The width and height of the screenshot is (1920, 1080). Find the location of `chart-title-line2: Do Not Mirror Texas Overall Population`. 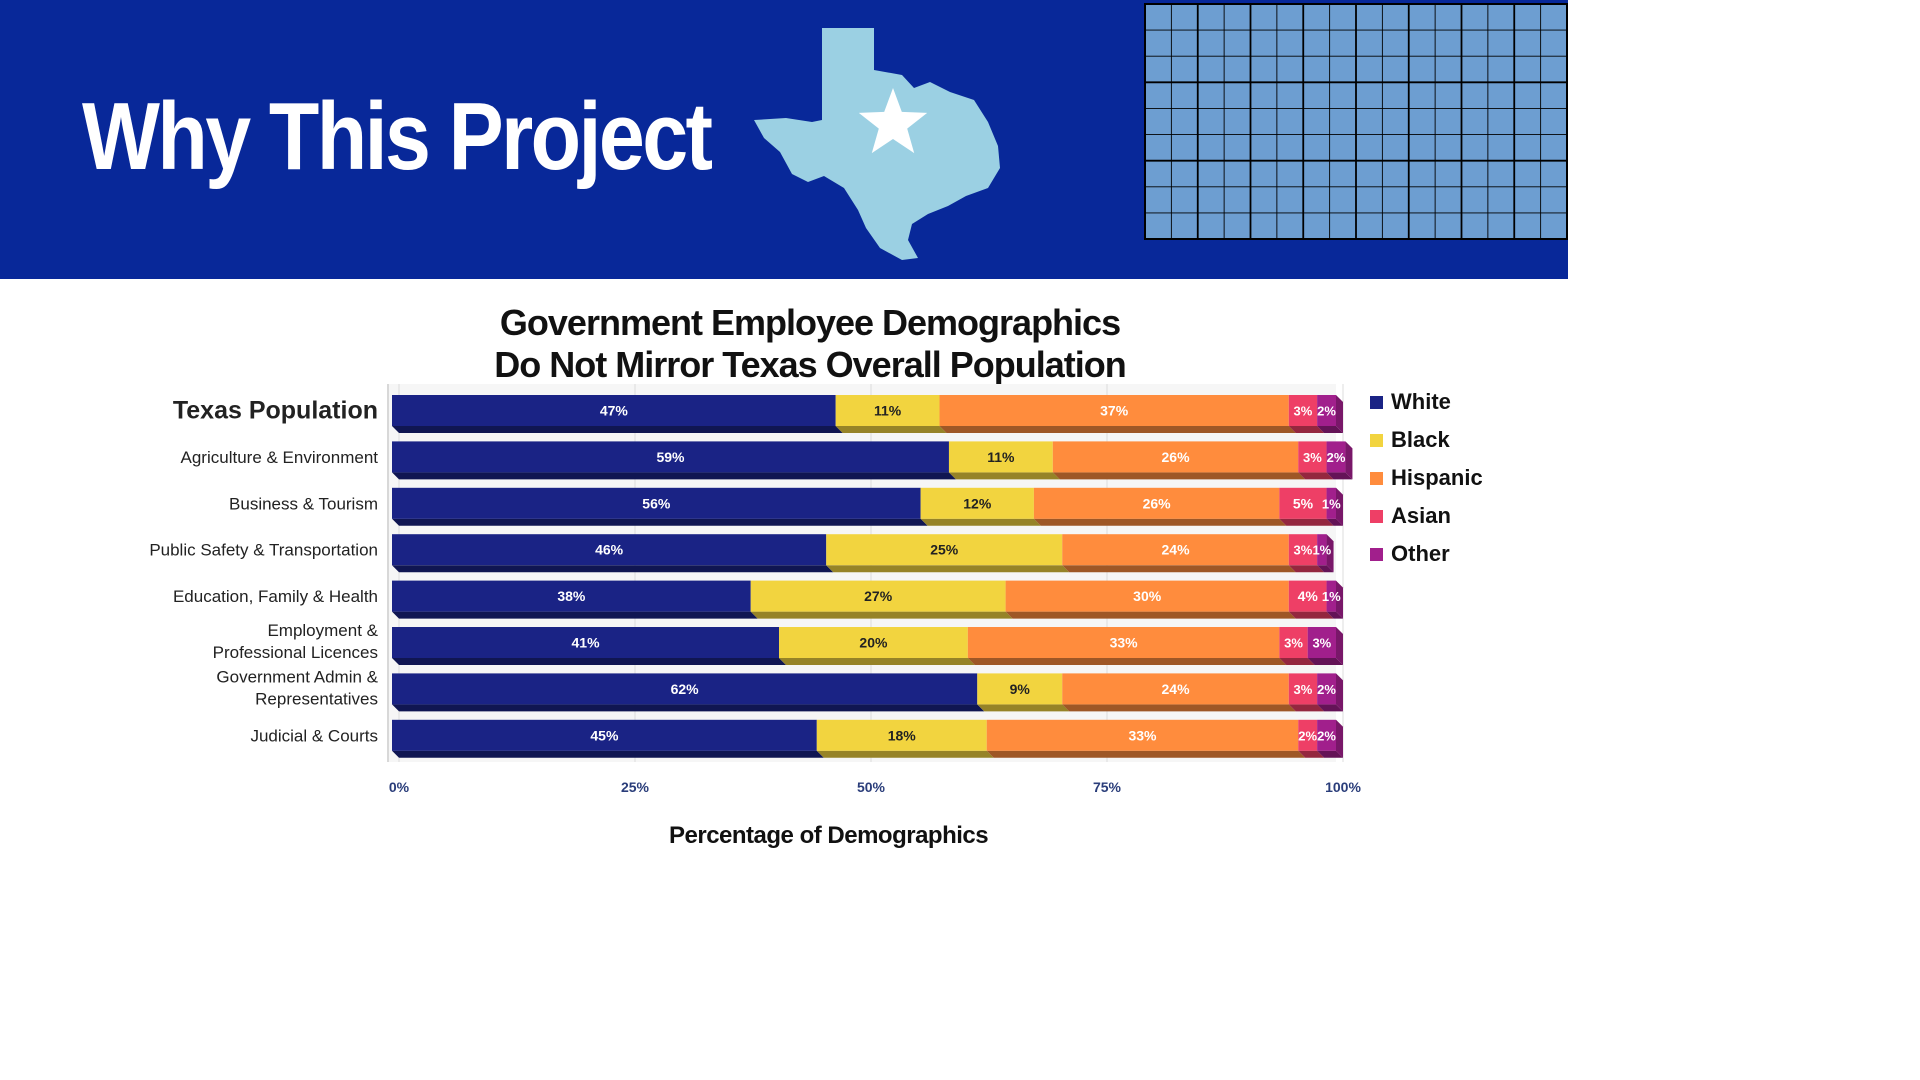

chart-title-line2: Do Not Mirror Texas Overall Population is located at coordinates (810, 364).